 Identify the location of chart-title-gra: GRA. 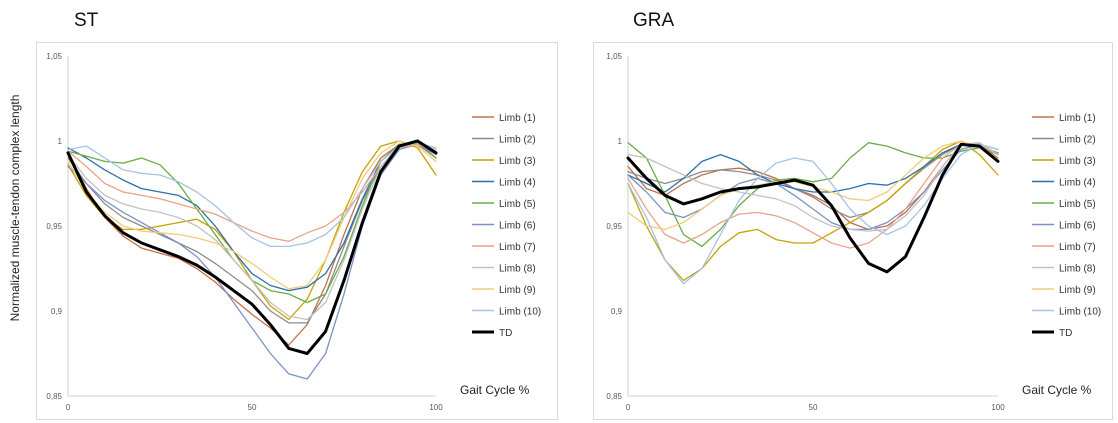
(654, 20).